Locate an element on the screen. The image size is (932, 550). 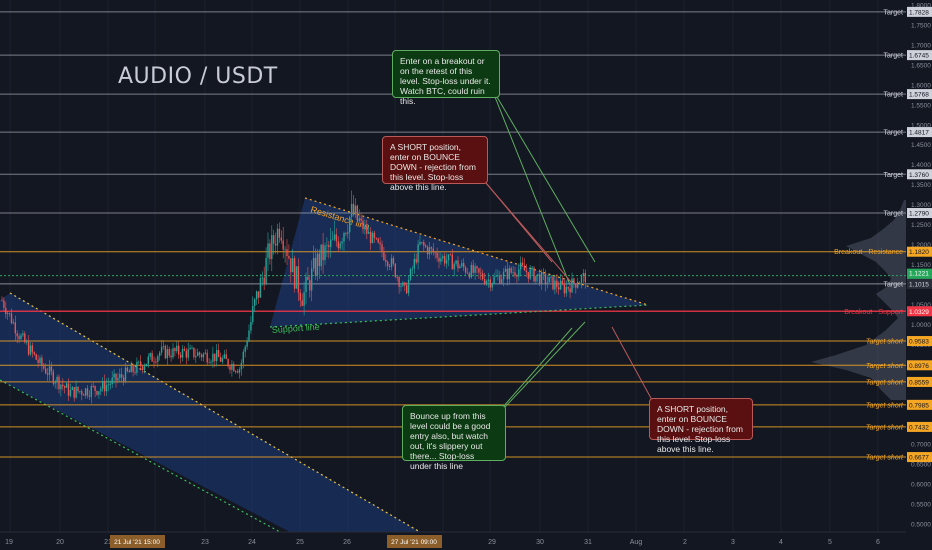
price-tick-6: 1.5000 is located at coordinates (921, 125).